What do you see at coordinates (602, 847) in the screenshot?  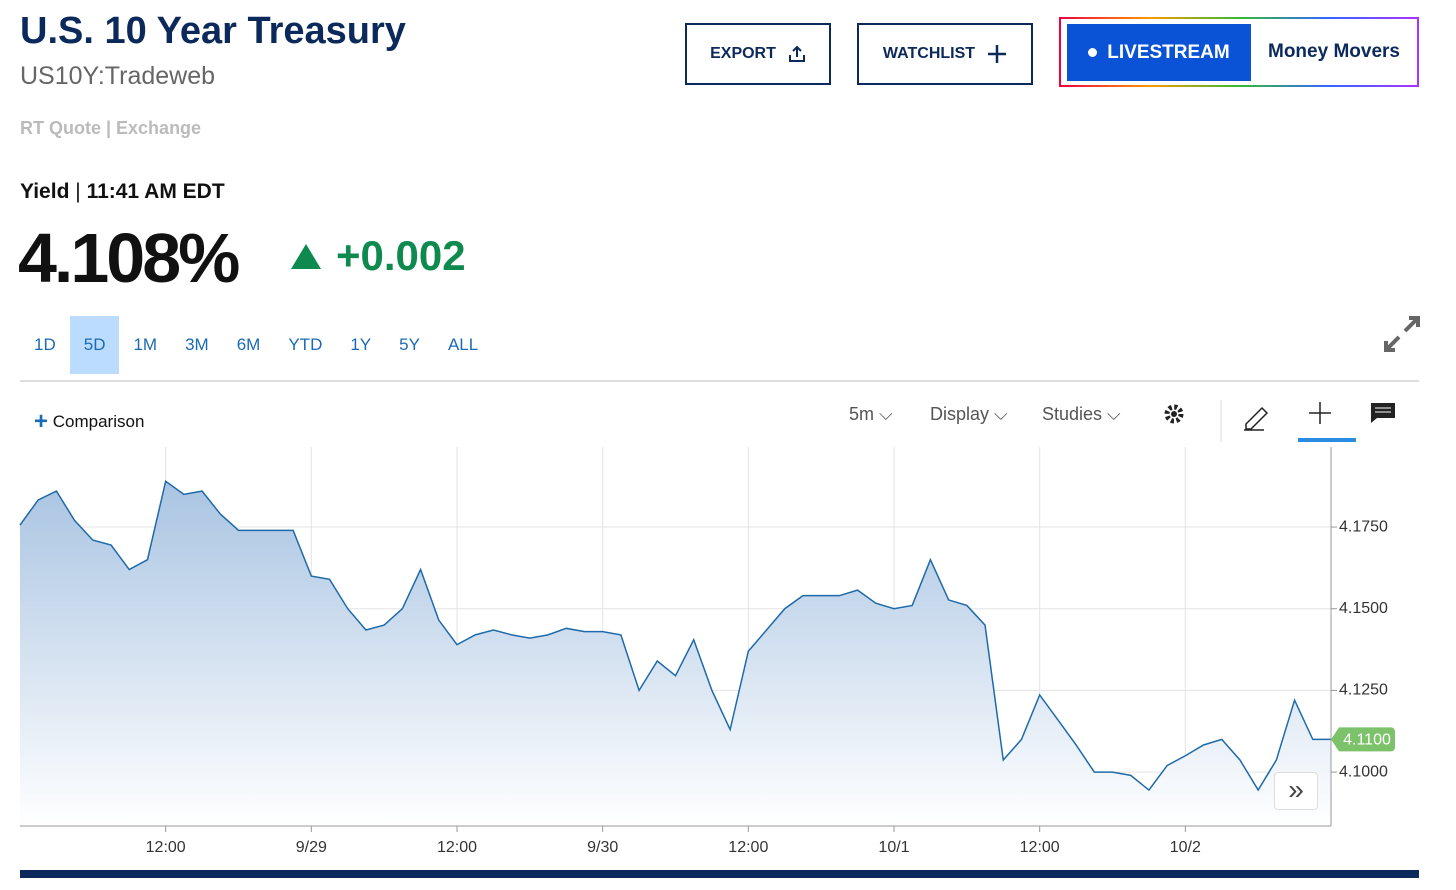 I see `x-tick-label: 9/30` at bounding box center [602, 847].